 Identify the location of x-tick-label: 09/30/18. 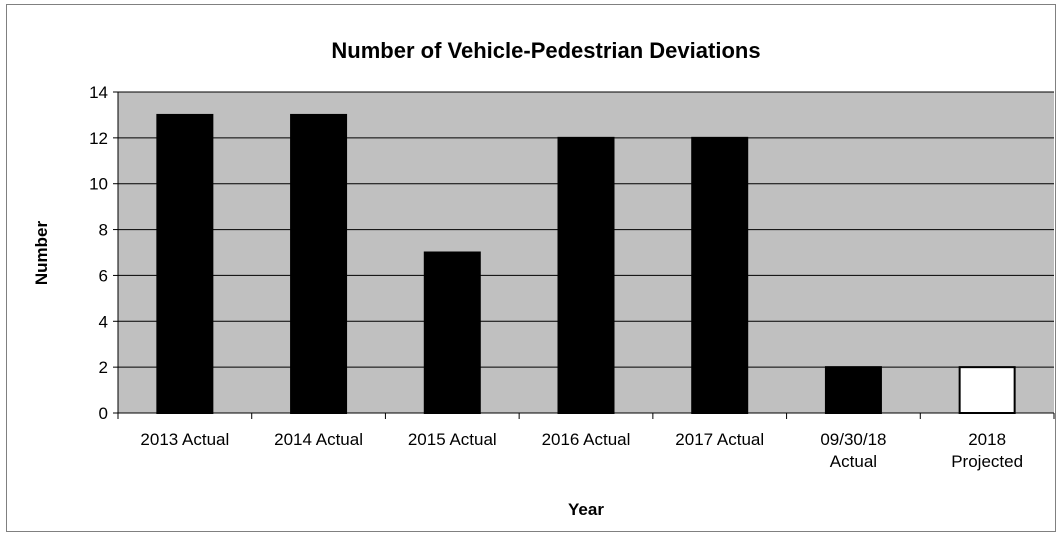
(853, 439).